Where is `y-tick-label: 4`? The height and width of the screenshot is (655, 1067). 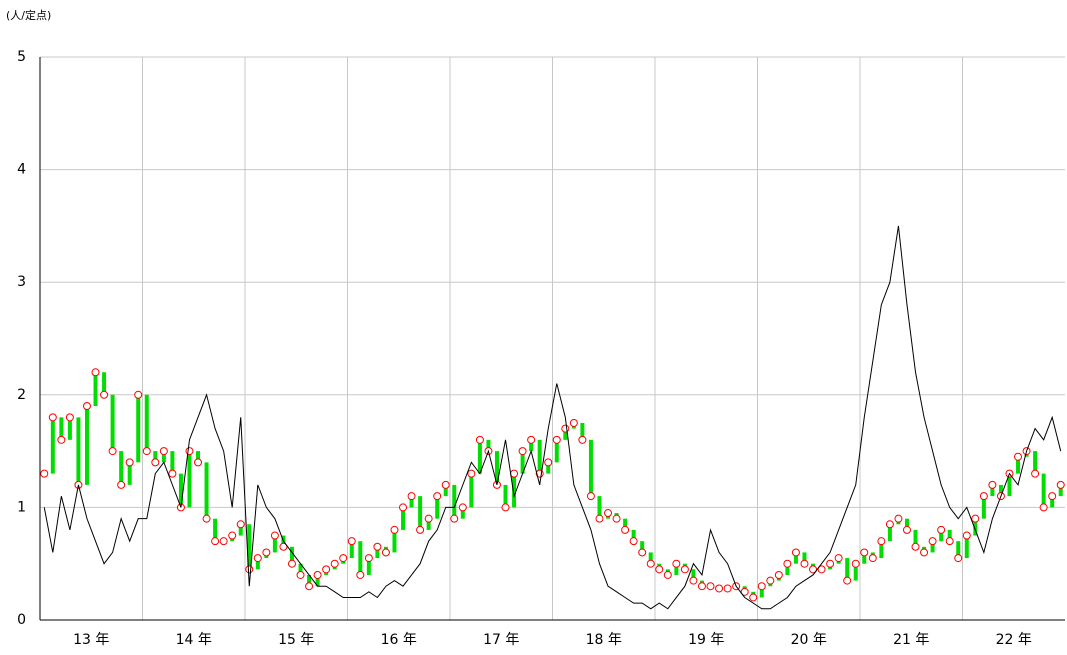
y-tick-label: 4 is located at coordinates (21, 170).